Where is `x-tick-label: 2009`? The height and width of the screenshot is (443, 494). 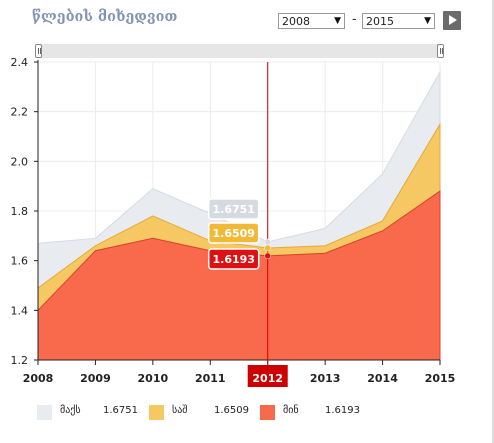 x-tick-label: 2009 is located at coordinates (95, 378).